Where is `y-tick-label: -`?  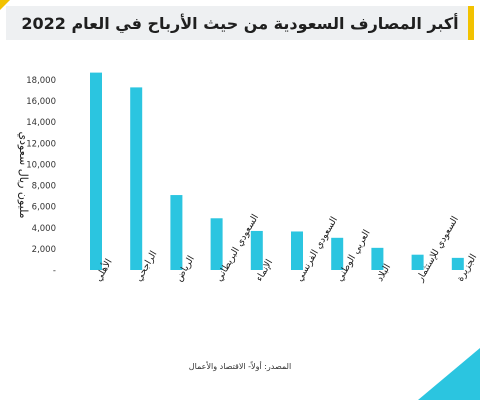 y-tick-label: - is located at coordinates (54, 271).